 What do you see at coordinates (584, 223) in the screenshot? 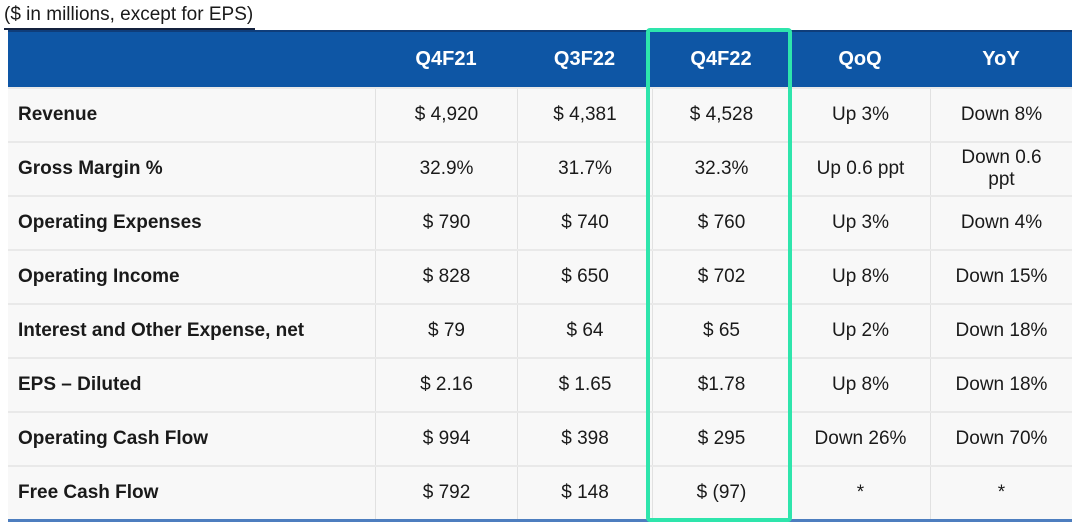
I see `table-cell: $ 740` at bounding box center [584, 223].